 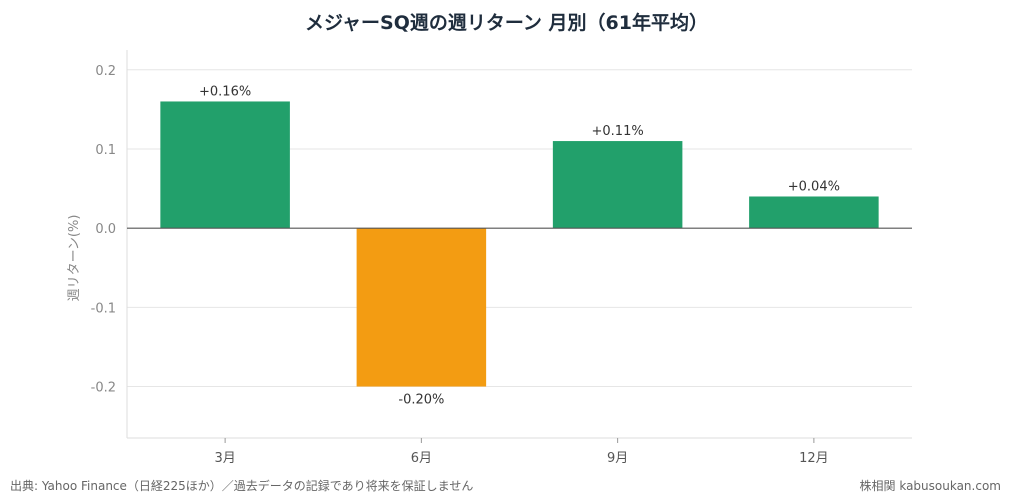 What do you see at coordinates (103, 388) in the screenshot?
I see `y-tick-label: -0.2` at bounding box center [103, 388].